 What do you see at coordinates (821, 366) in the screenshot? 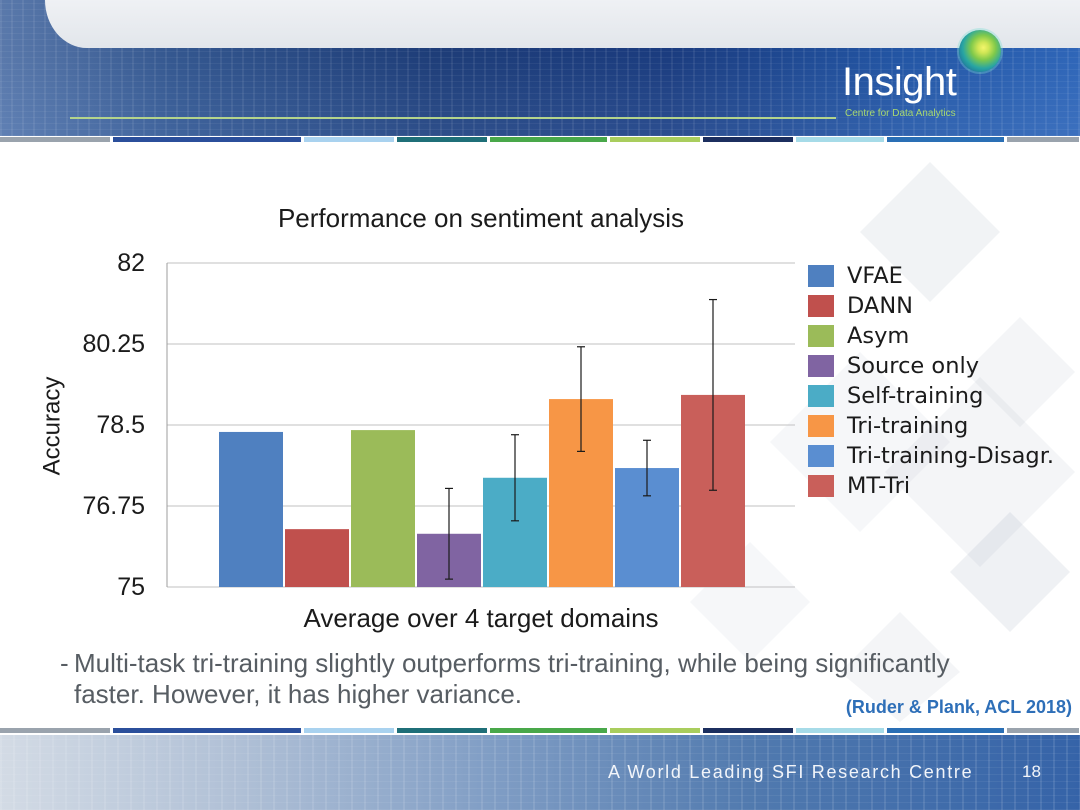
I see `legend-swatch-source-only` at bounding box center [821, 366].